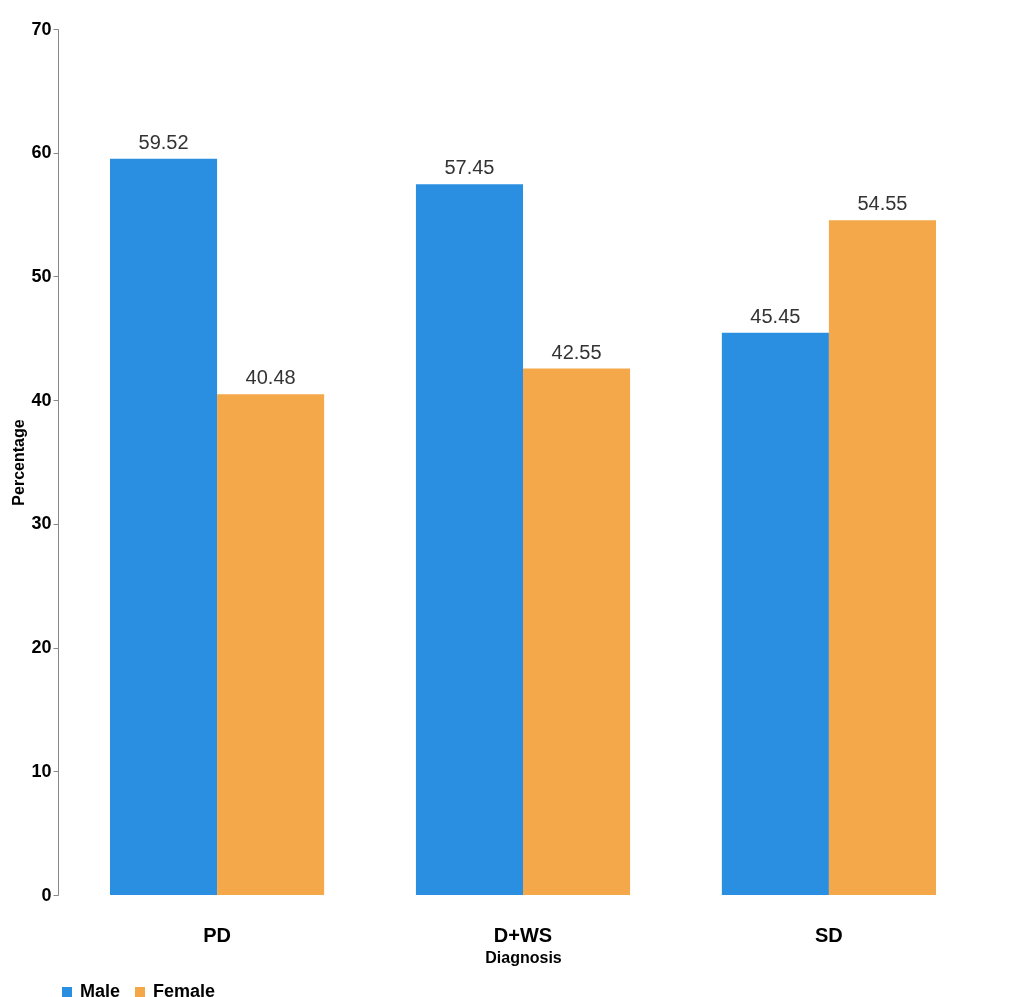 This screenshot has width=1036, height=997. Describe the element at coordinates (163, 141) in the screenshot. I see `data-label: 59.52` at that location.